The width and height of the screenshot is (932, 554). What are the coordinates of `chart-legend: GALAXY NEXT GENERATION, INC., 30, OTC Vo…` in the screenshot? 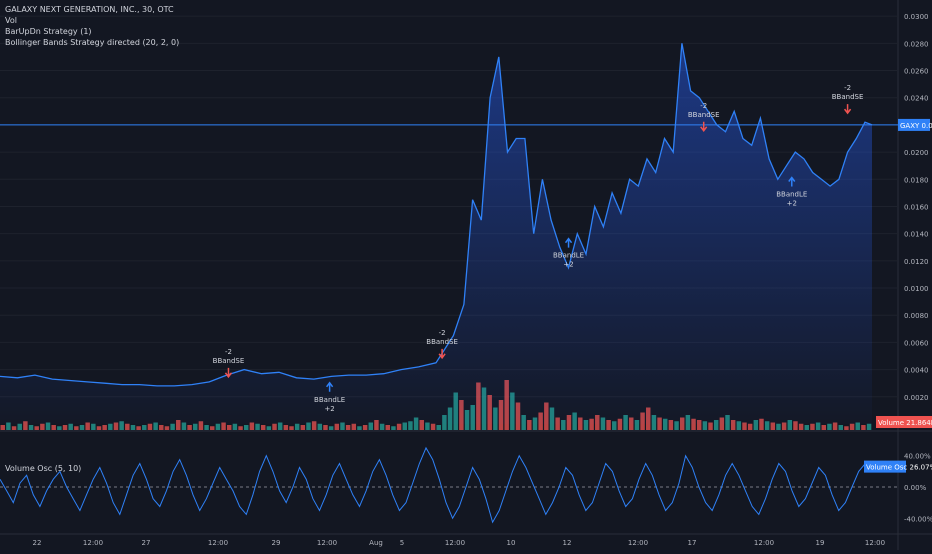 It's located at (92, 26).